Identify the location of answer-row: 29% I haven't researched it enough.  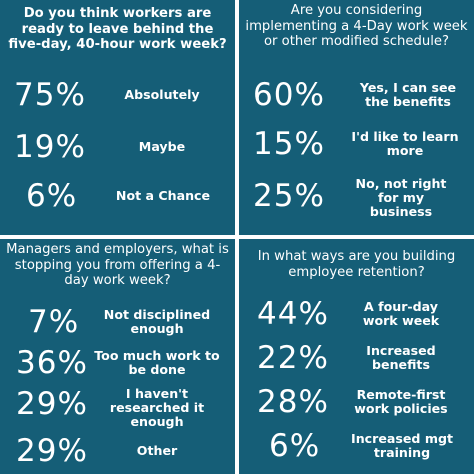
(117, 408).